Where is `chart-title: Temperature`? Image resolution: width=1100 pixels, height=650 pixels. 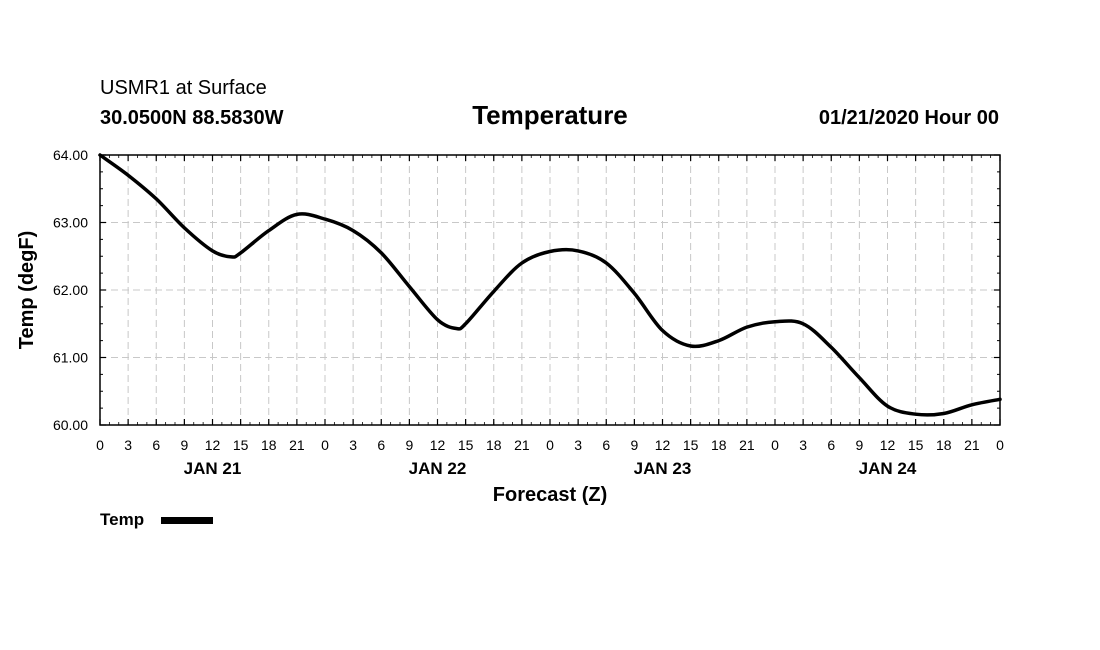
chart-title: Temperature is located at coordinates (550, 115).